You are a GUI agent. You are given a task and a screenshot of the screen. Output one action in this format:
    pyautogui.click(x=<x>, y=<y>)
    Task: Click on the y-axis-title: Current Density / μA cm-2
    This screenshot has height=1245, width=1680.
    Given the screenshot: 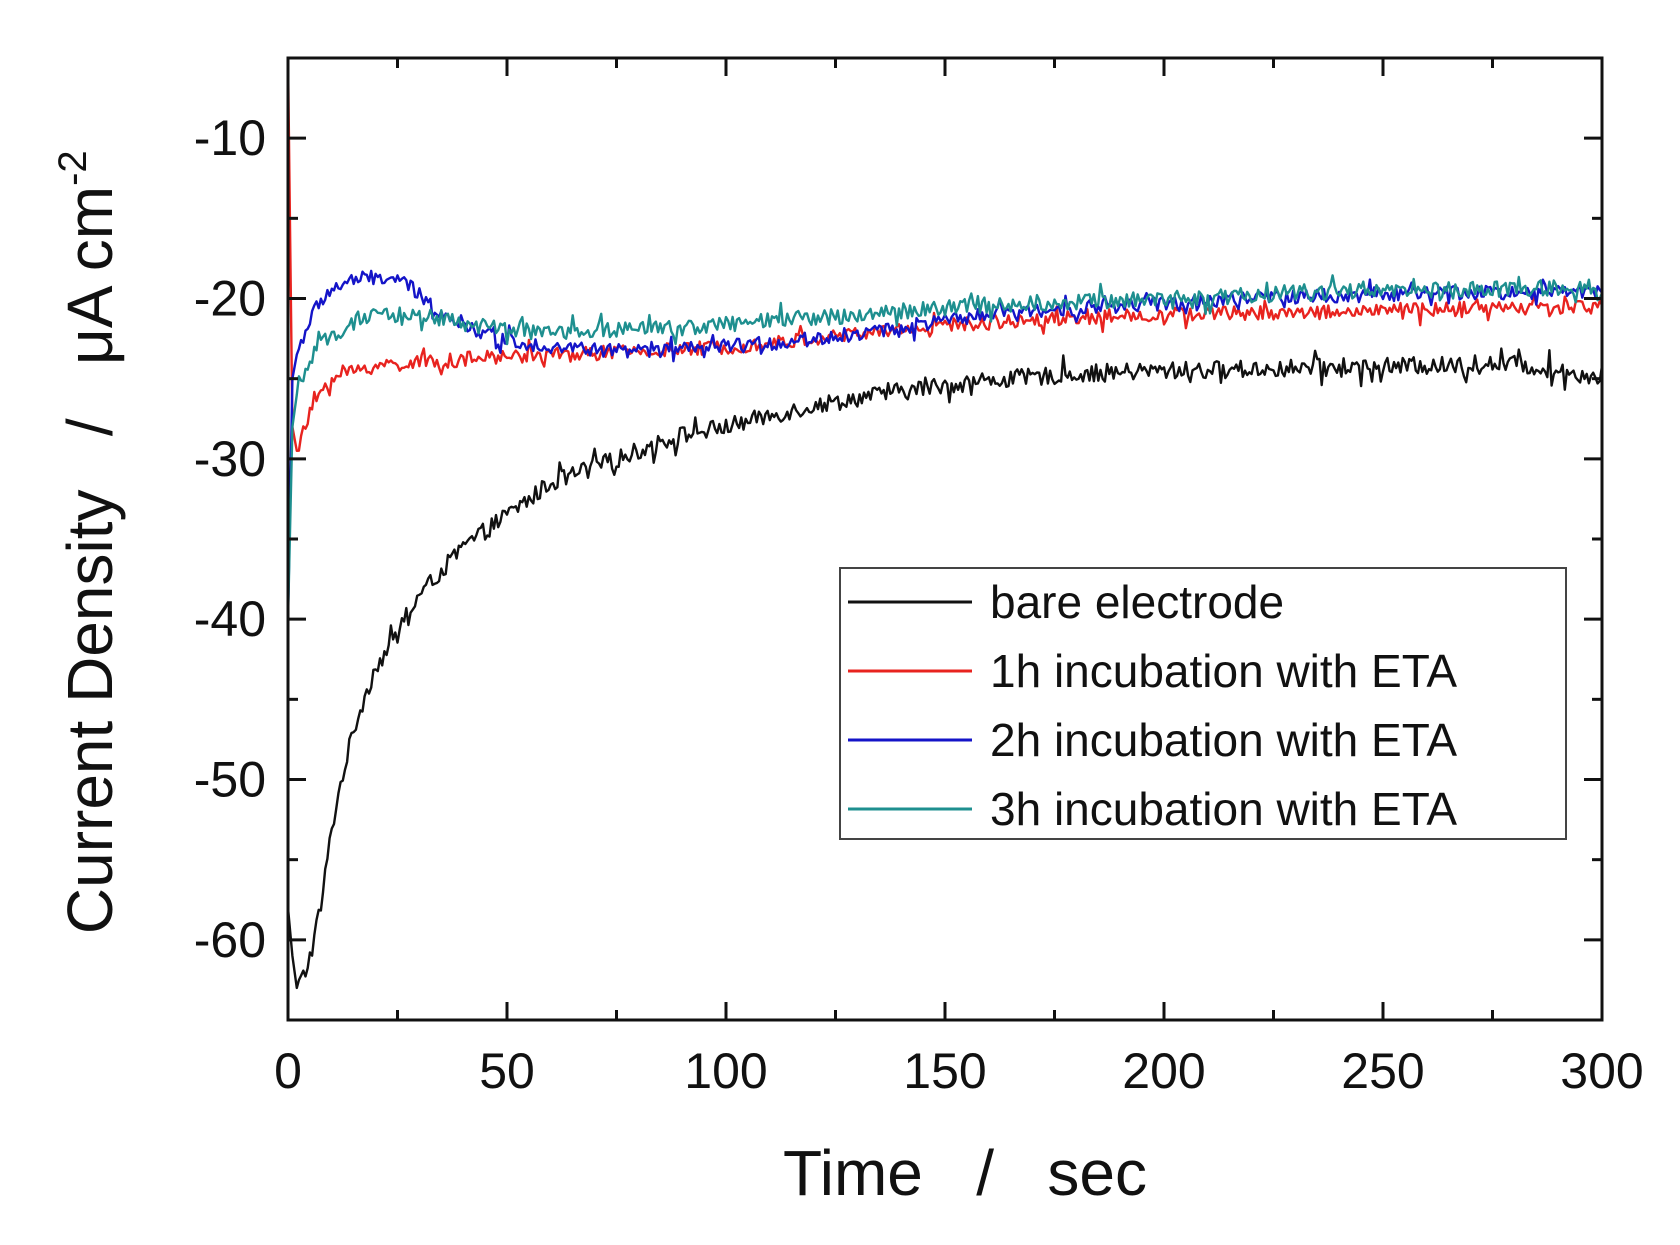 What is the action you would take?
    pyautogui.click(x=77, y=559)
    